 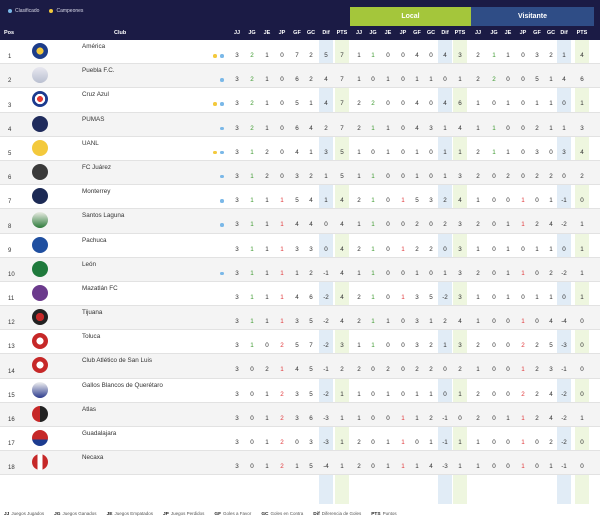 I want to click on necaxa-logo, so click(x=40, y=462).